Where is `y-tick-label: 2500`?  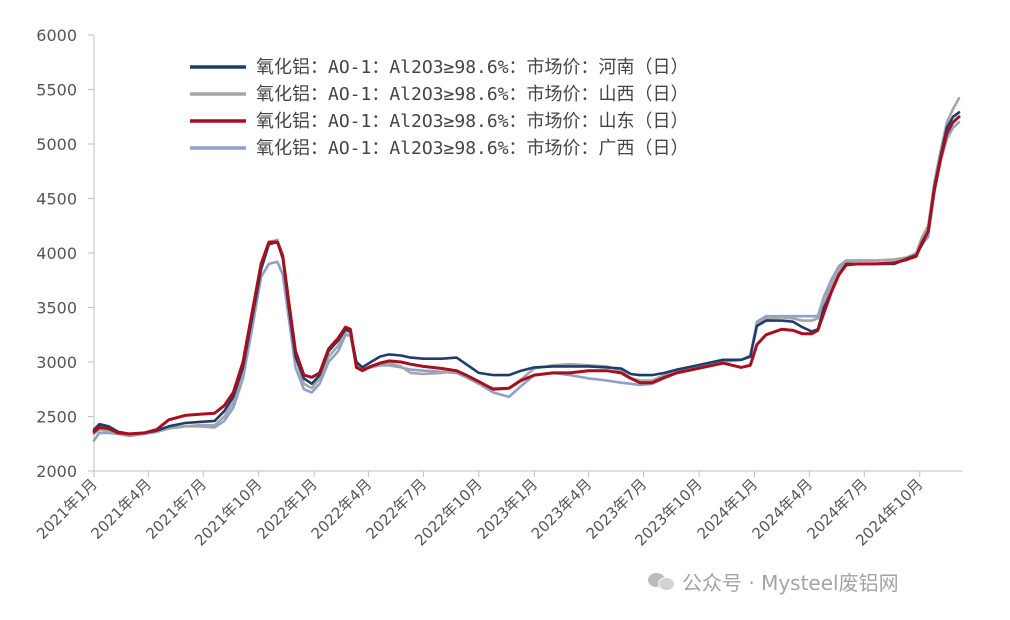
y-tick-label: 2500 is located at coordinates (56, 417).